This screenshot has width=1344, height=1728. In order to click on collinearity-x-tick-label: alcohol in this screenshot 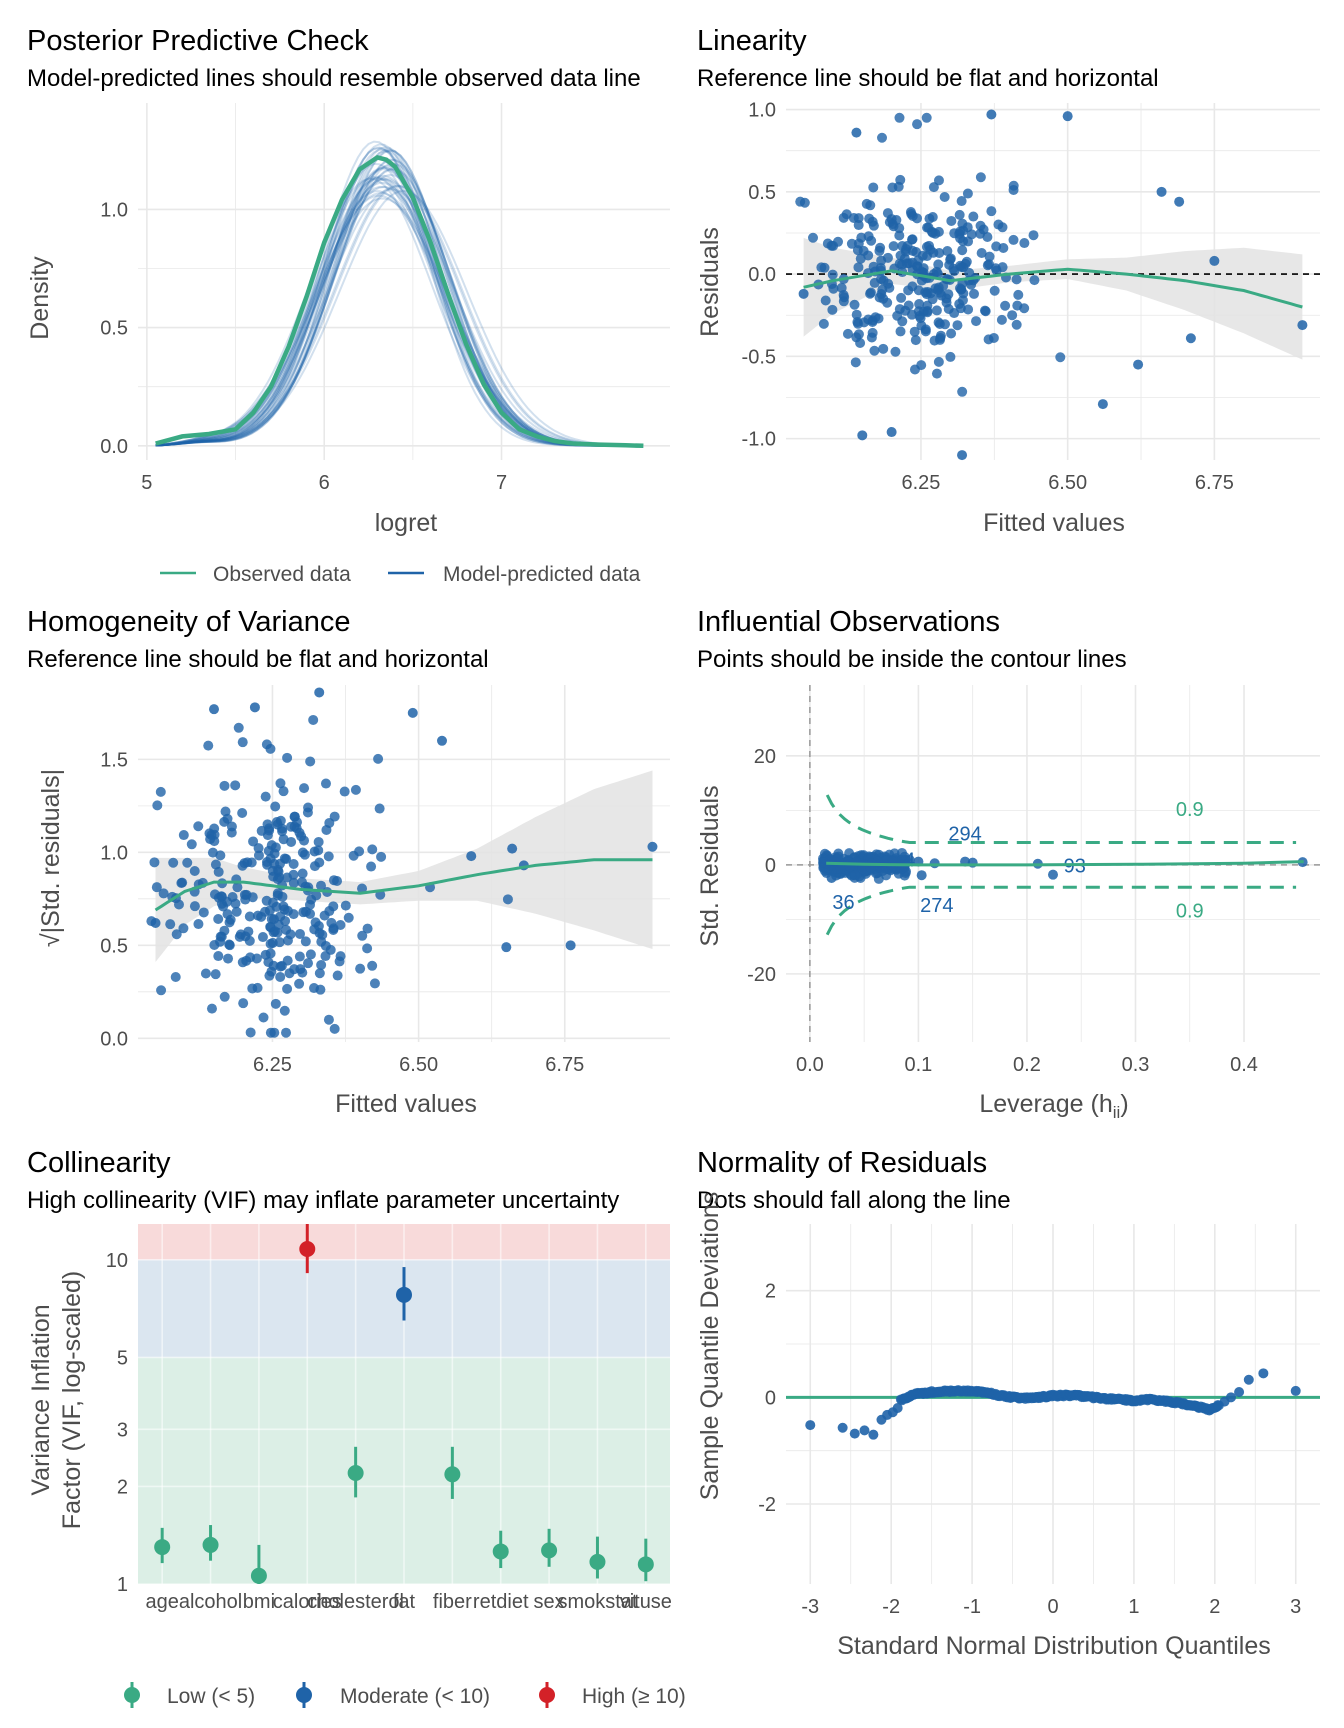, I will do `click(210, 1602)`.